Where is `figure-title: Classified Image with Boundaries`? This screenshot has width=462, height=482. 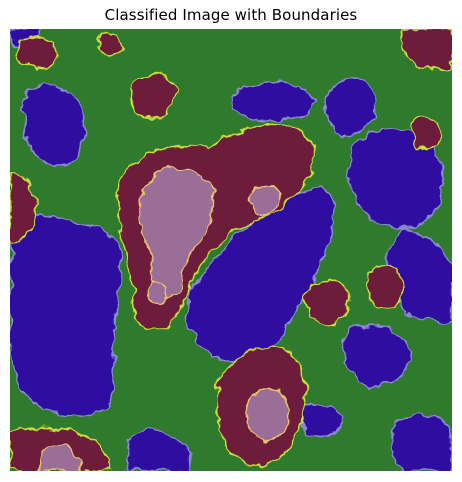
figure-title: Classified Image with Boundaries is located at coordinates (231, 15).